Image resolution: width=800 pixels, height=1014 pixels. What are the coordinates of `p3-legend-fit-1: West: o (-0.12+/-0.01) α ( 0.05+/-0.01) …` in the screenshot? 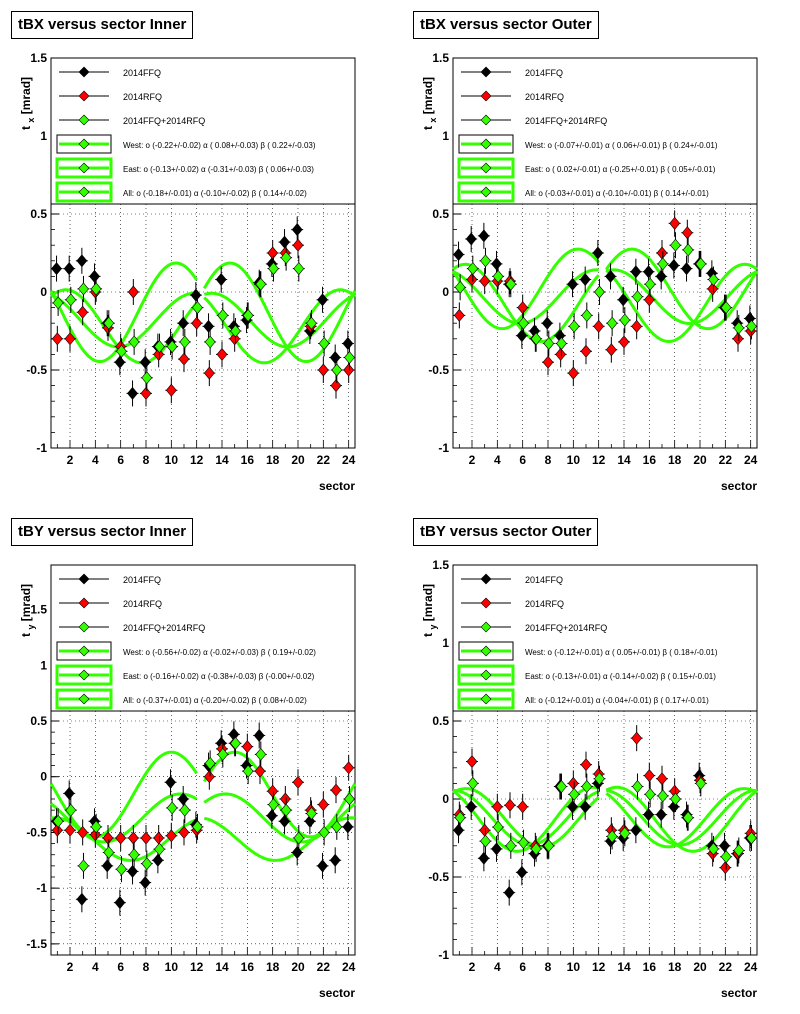 It's located at (621, 652).